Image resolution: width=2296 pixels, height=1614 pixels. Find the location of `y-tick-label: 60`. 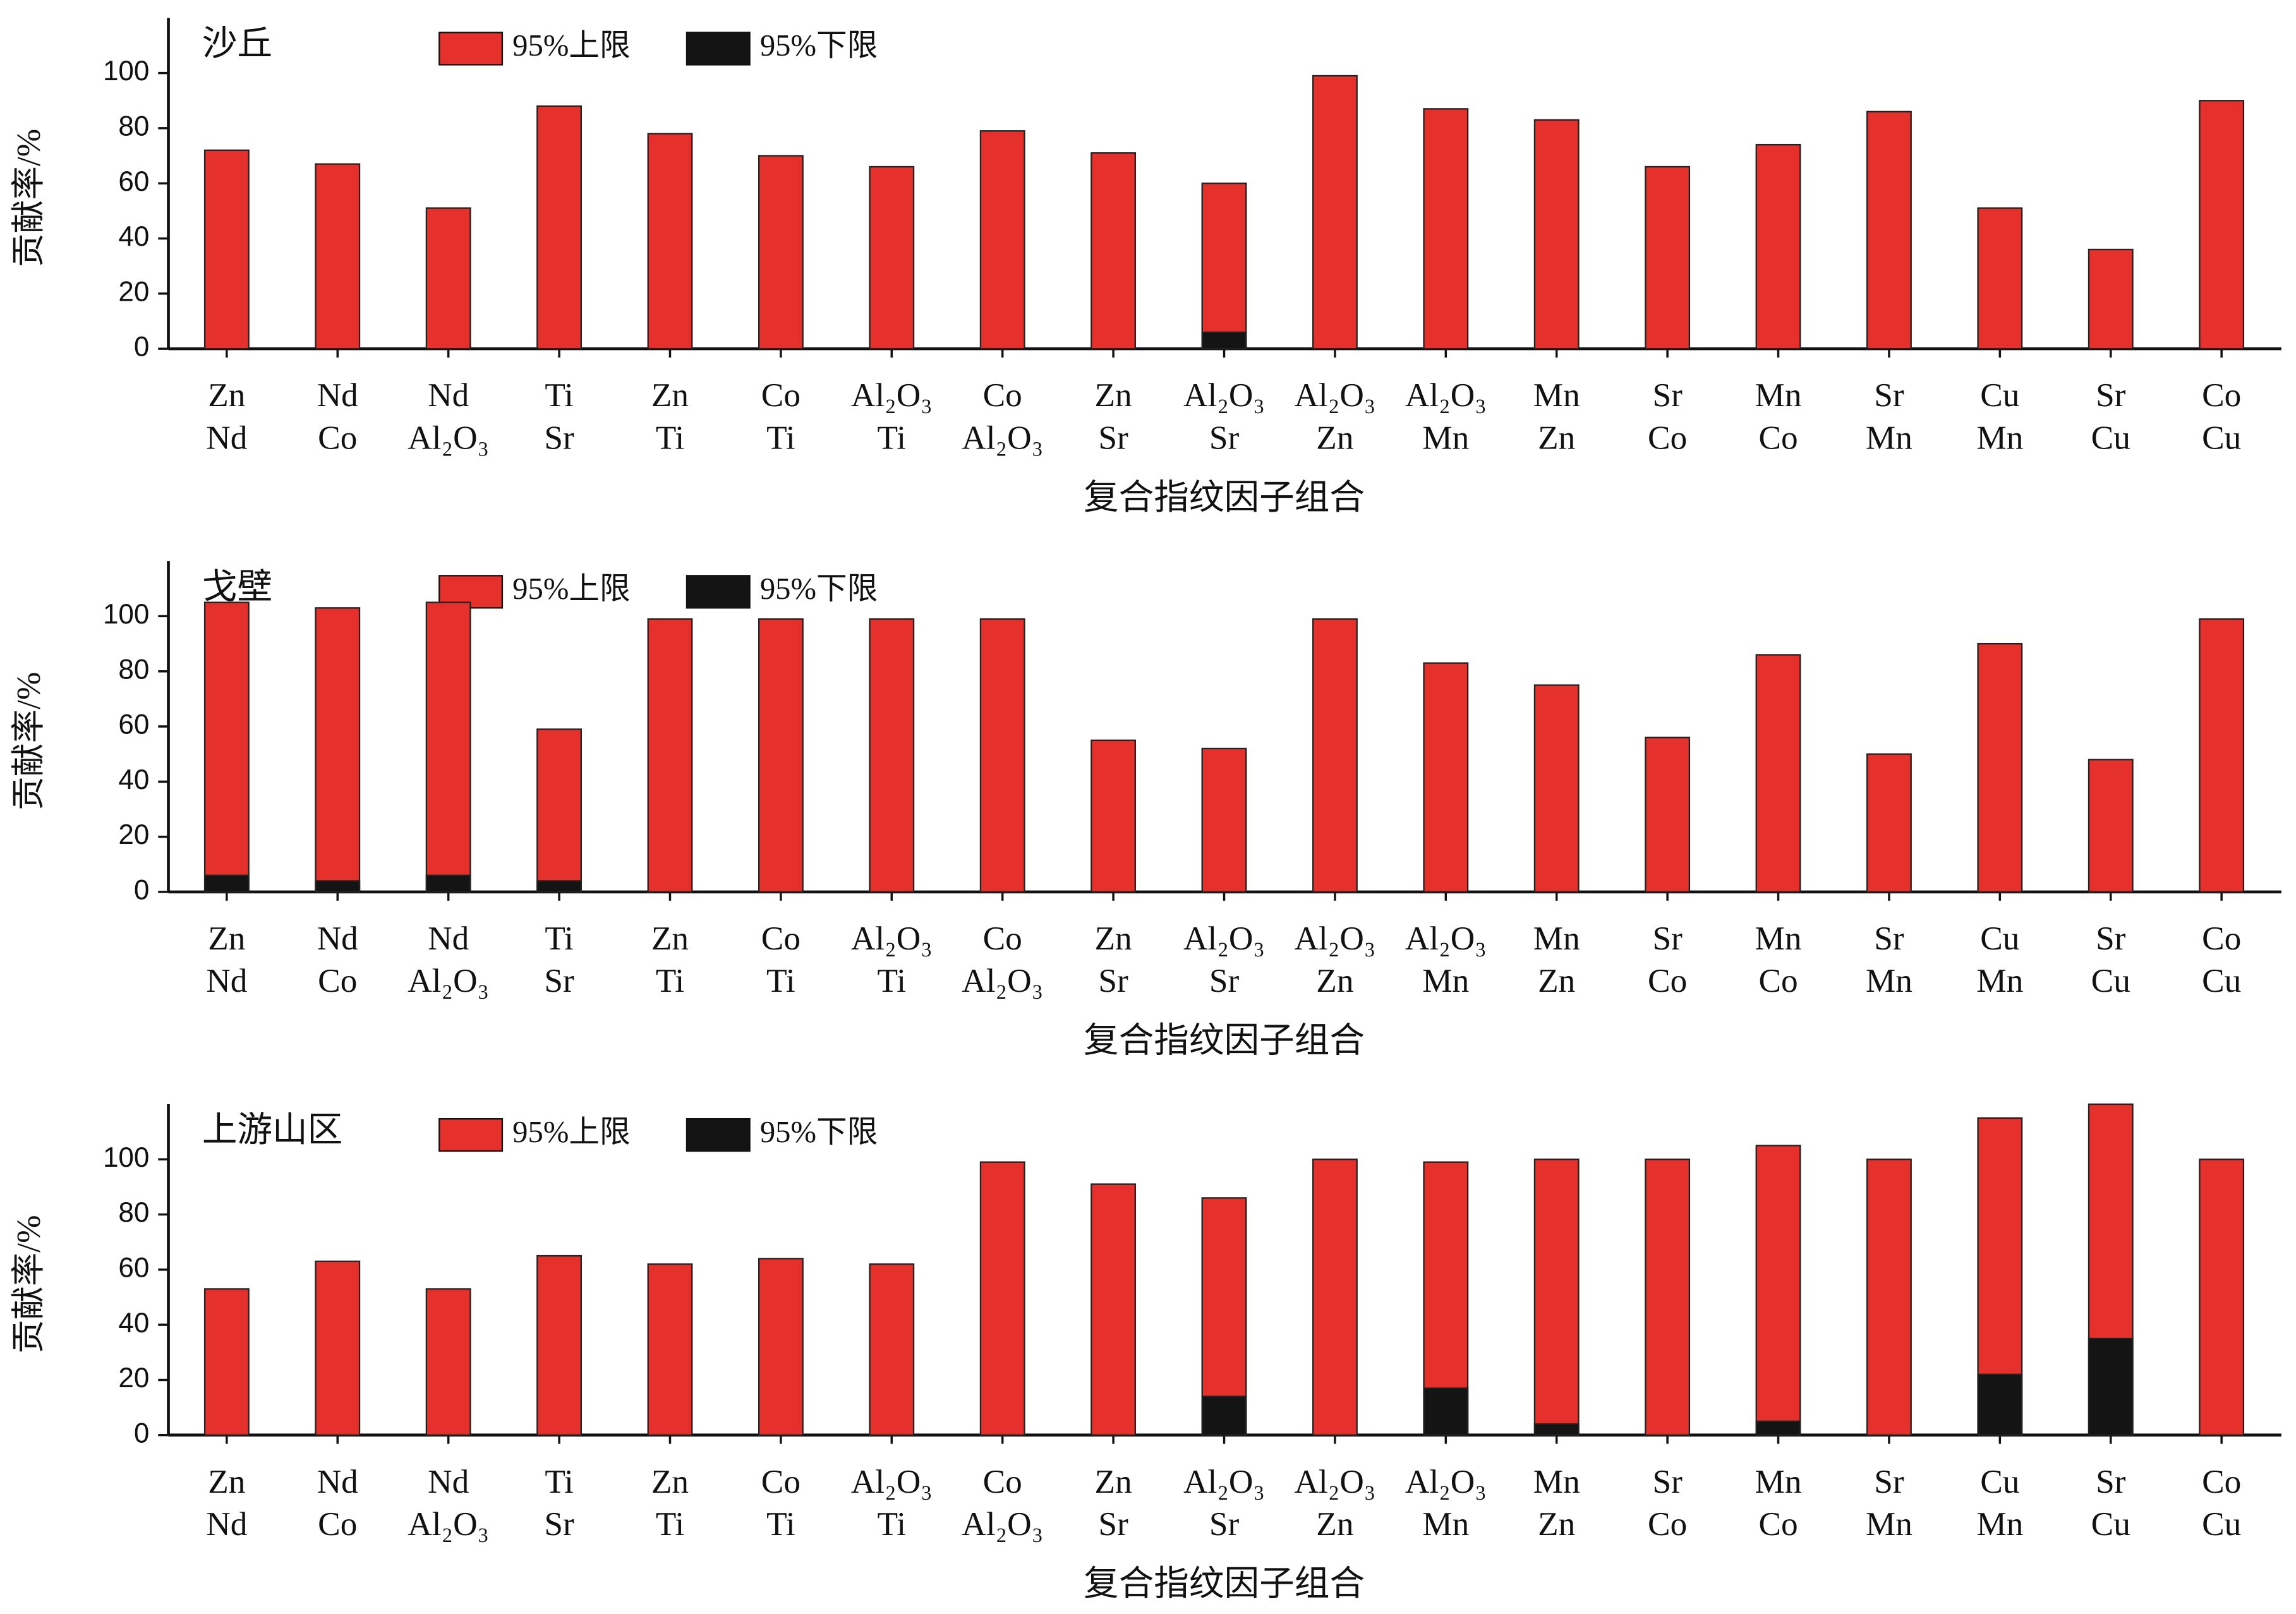

y-tick-label: 60 is located at coordinates (133, 182).